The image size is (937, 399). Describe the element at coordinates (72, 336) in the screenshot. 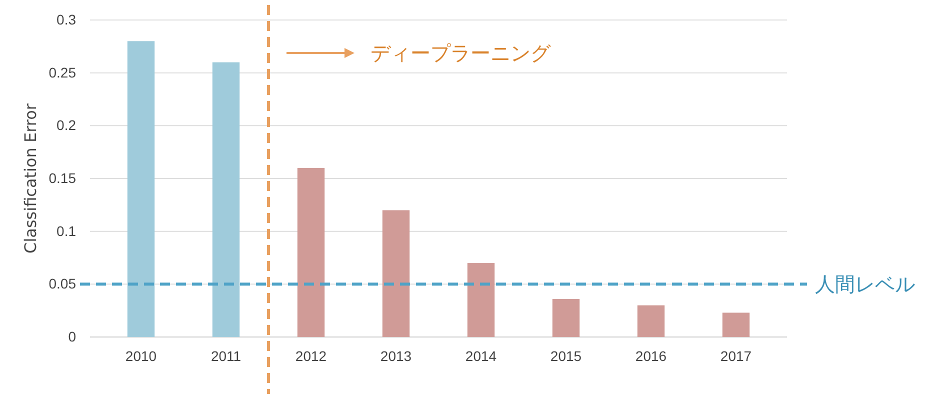

I see `y-tick-label: 0` at that location.